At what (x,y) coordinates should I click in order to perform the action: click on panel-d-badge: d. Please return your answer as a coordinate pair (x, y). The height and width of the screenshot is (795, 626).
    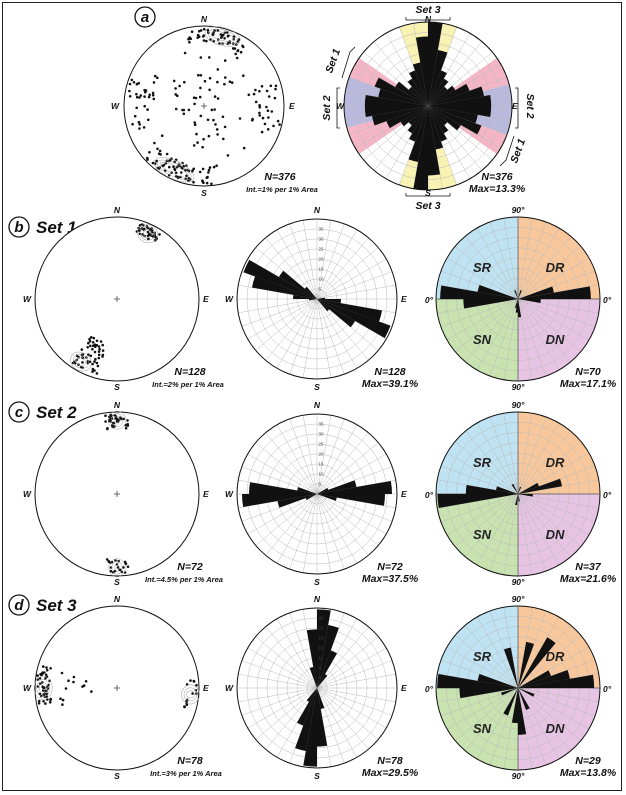
    Looking at the image, I should click on (19, 605).